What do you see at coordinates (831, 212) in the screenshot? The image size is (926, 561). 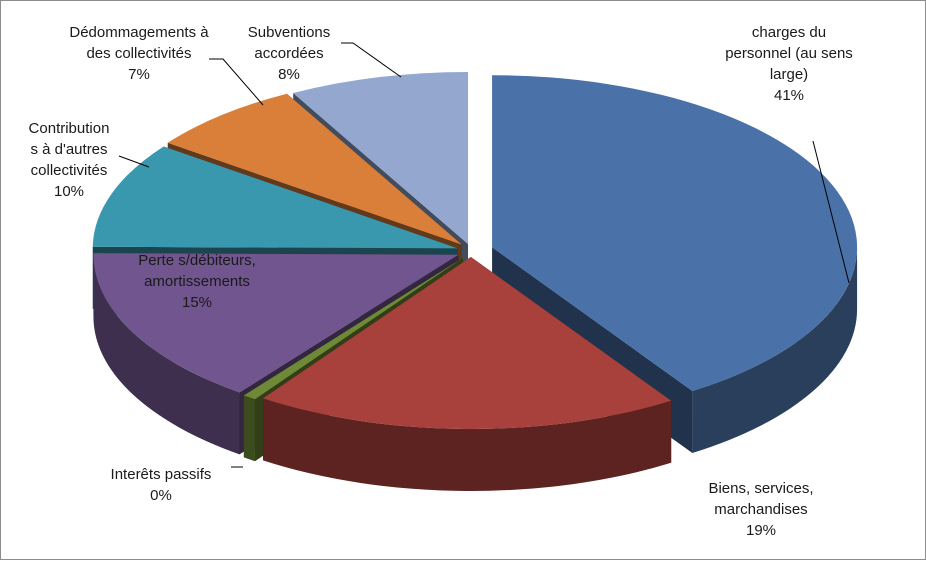 I see `leader-line-personnel` at bounding box center [831, 212].